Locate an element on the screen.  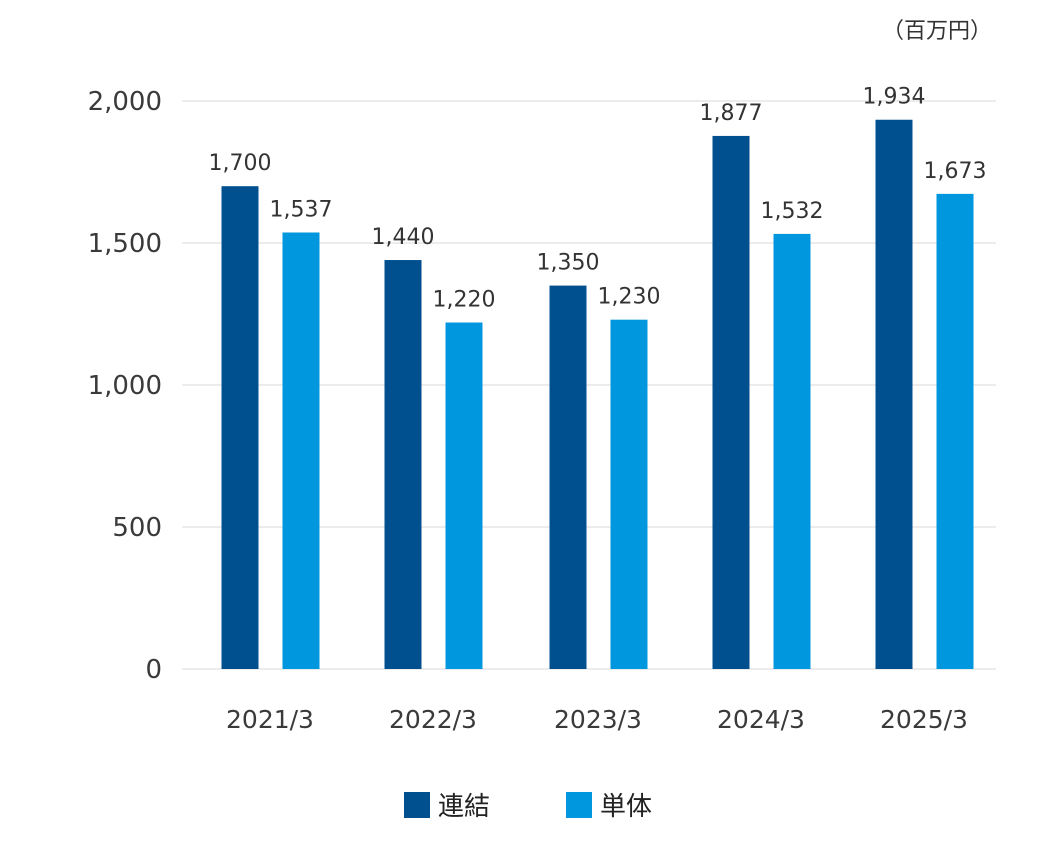
data-label: 1,220 is located at coordinates (464, 300).